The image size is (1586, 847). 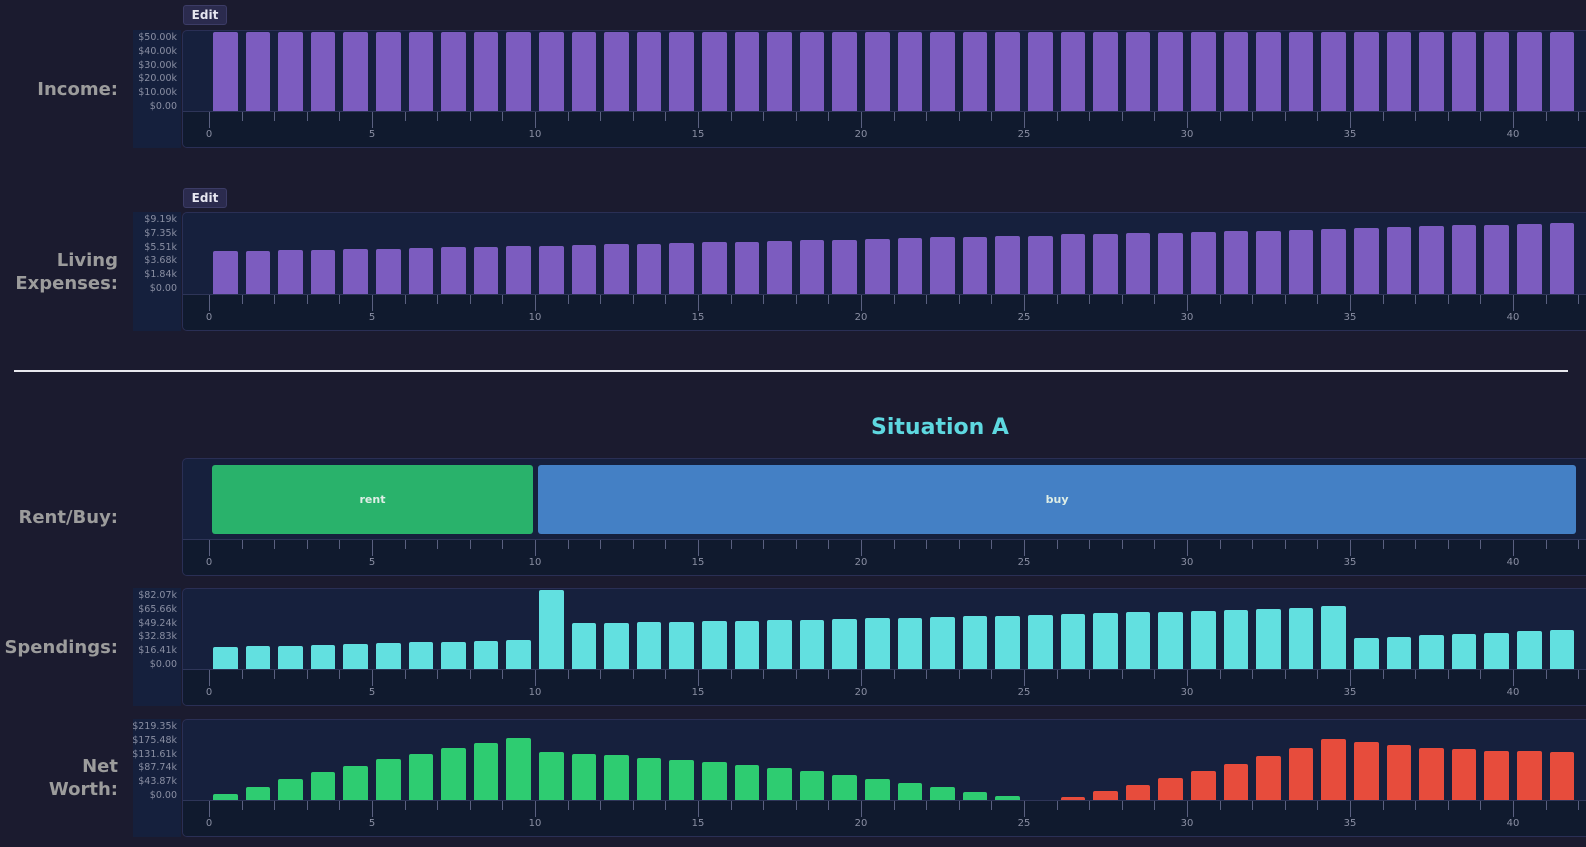 What do you see at coordinates (205, 198) in the screenshot?
I see `living-expenses-edit-button: Edit` at bounding box center [205, 198].